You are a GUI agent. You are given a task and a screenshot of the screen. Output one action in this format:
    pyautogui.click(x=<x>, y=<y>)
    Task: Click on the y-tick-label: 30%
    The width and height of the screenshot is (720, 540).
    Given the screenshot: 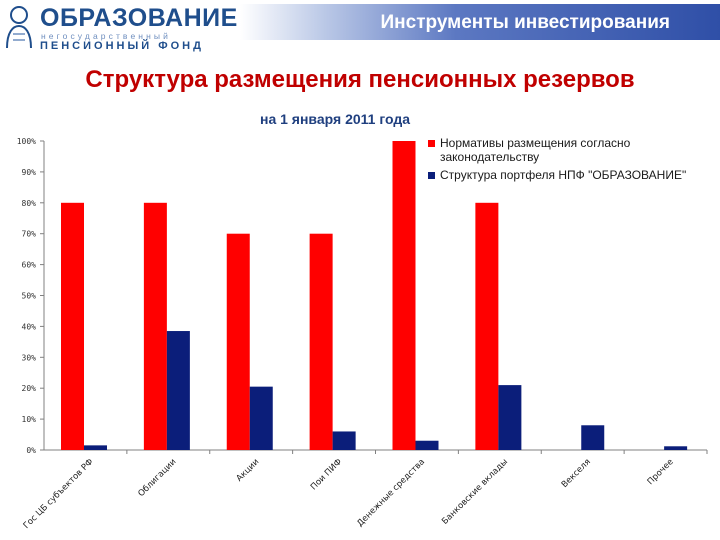 What is the action you would take?
    pyautogui.click(x=29, y=357)
    